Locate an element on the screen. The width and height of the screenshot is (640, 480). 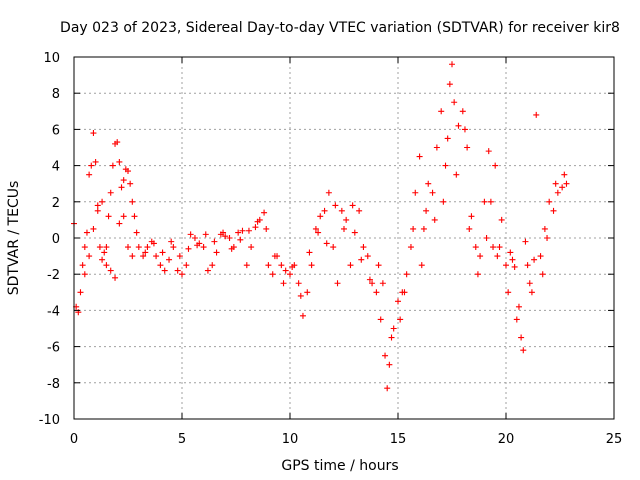
y-axis-label: SDTVAR / TECUs is located at coordinates (14, 238).